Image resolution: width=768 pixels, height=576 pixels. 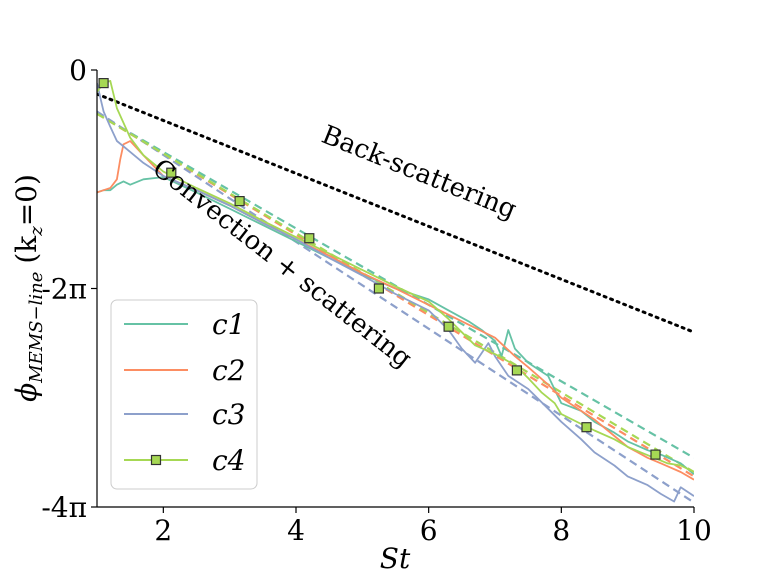 I want to click on x-tick-label: 2, so click(x=163, y=530).